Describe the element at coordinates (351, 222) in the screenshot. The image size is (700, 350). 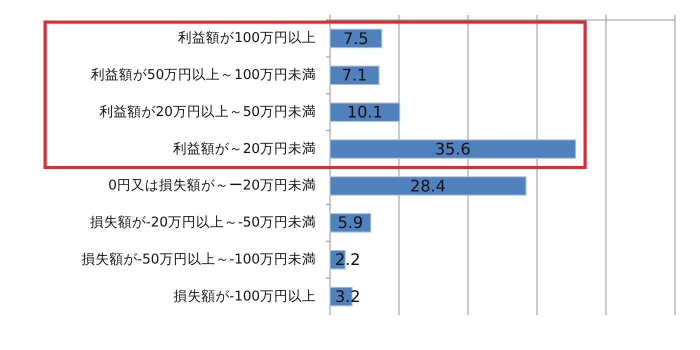
I see `data-label: 5.9` at that location.